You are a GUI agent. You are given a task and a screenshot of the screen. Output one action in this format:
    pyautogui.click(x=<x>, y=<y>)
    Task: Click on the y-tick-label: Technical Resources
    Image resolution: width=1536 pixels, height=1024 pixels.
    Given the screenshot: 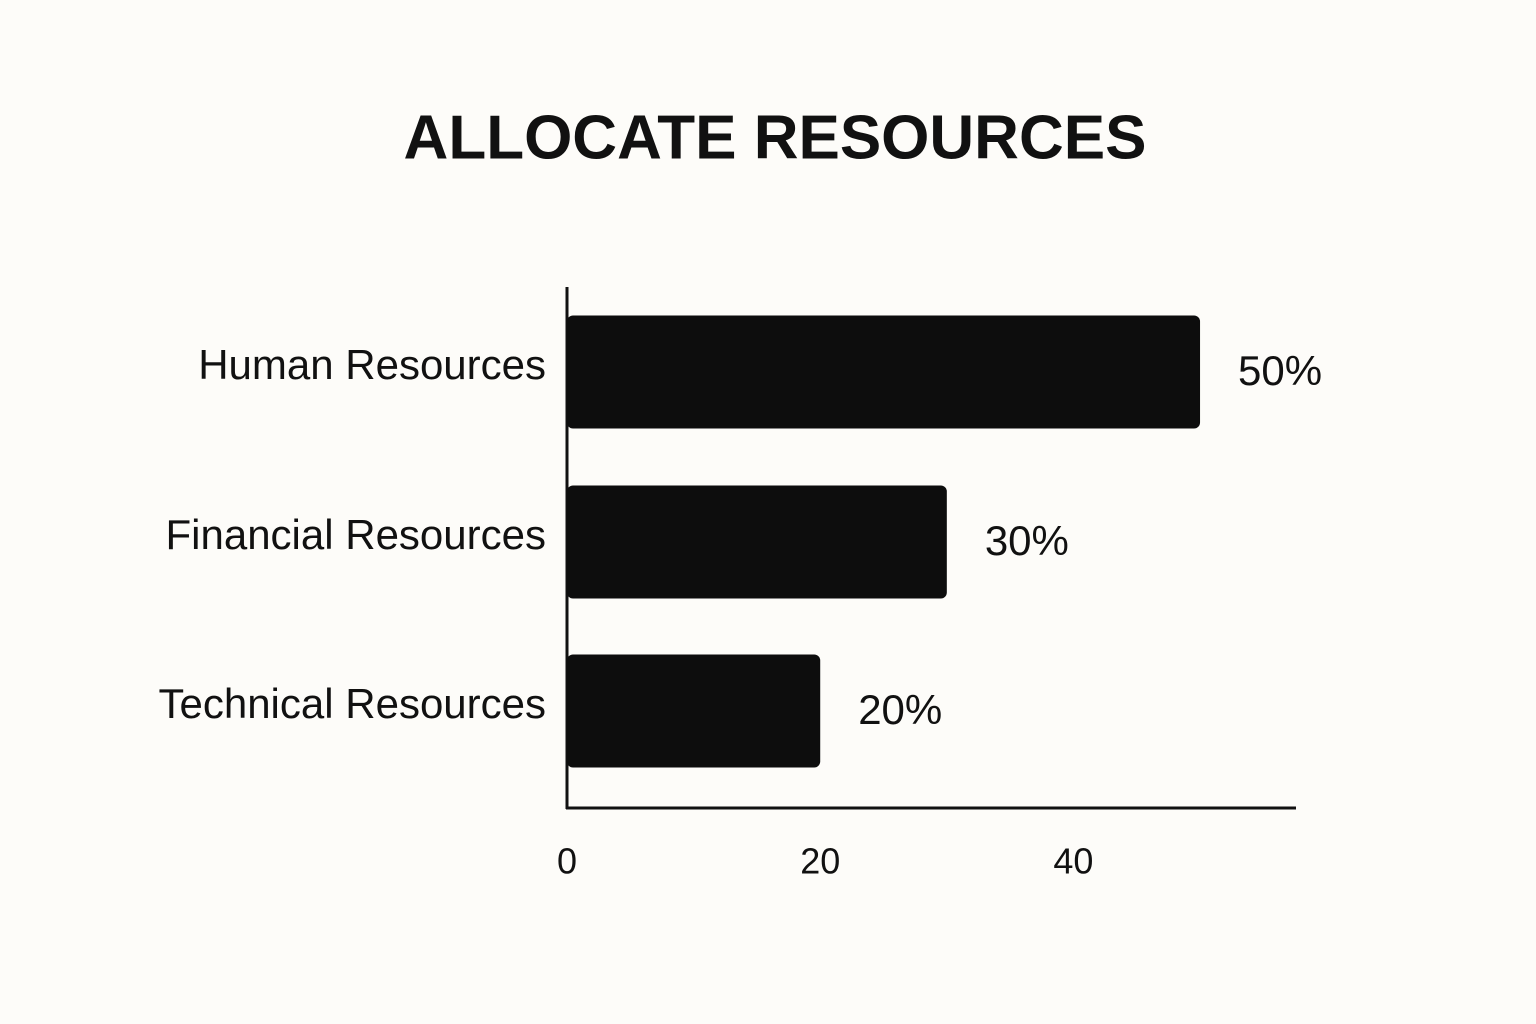 What is the action you would take?
    pyautogui.click(x=352, y=703)
    